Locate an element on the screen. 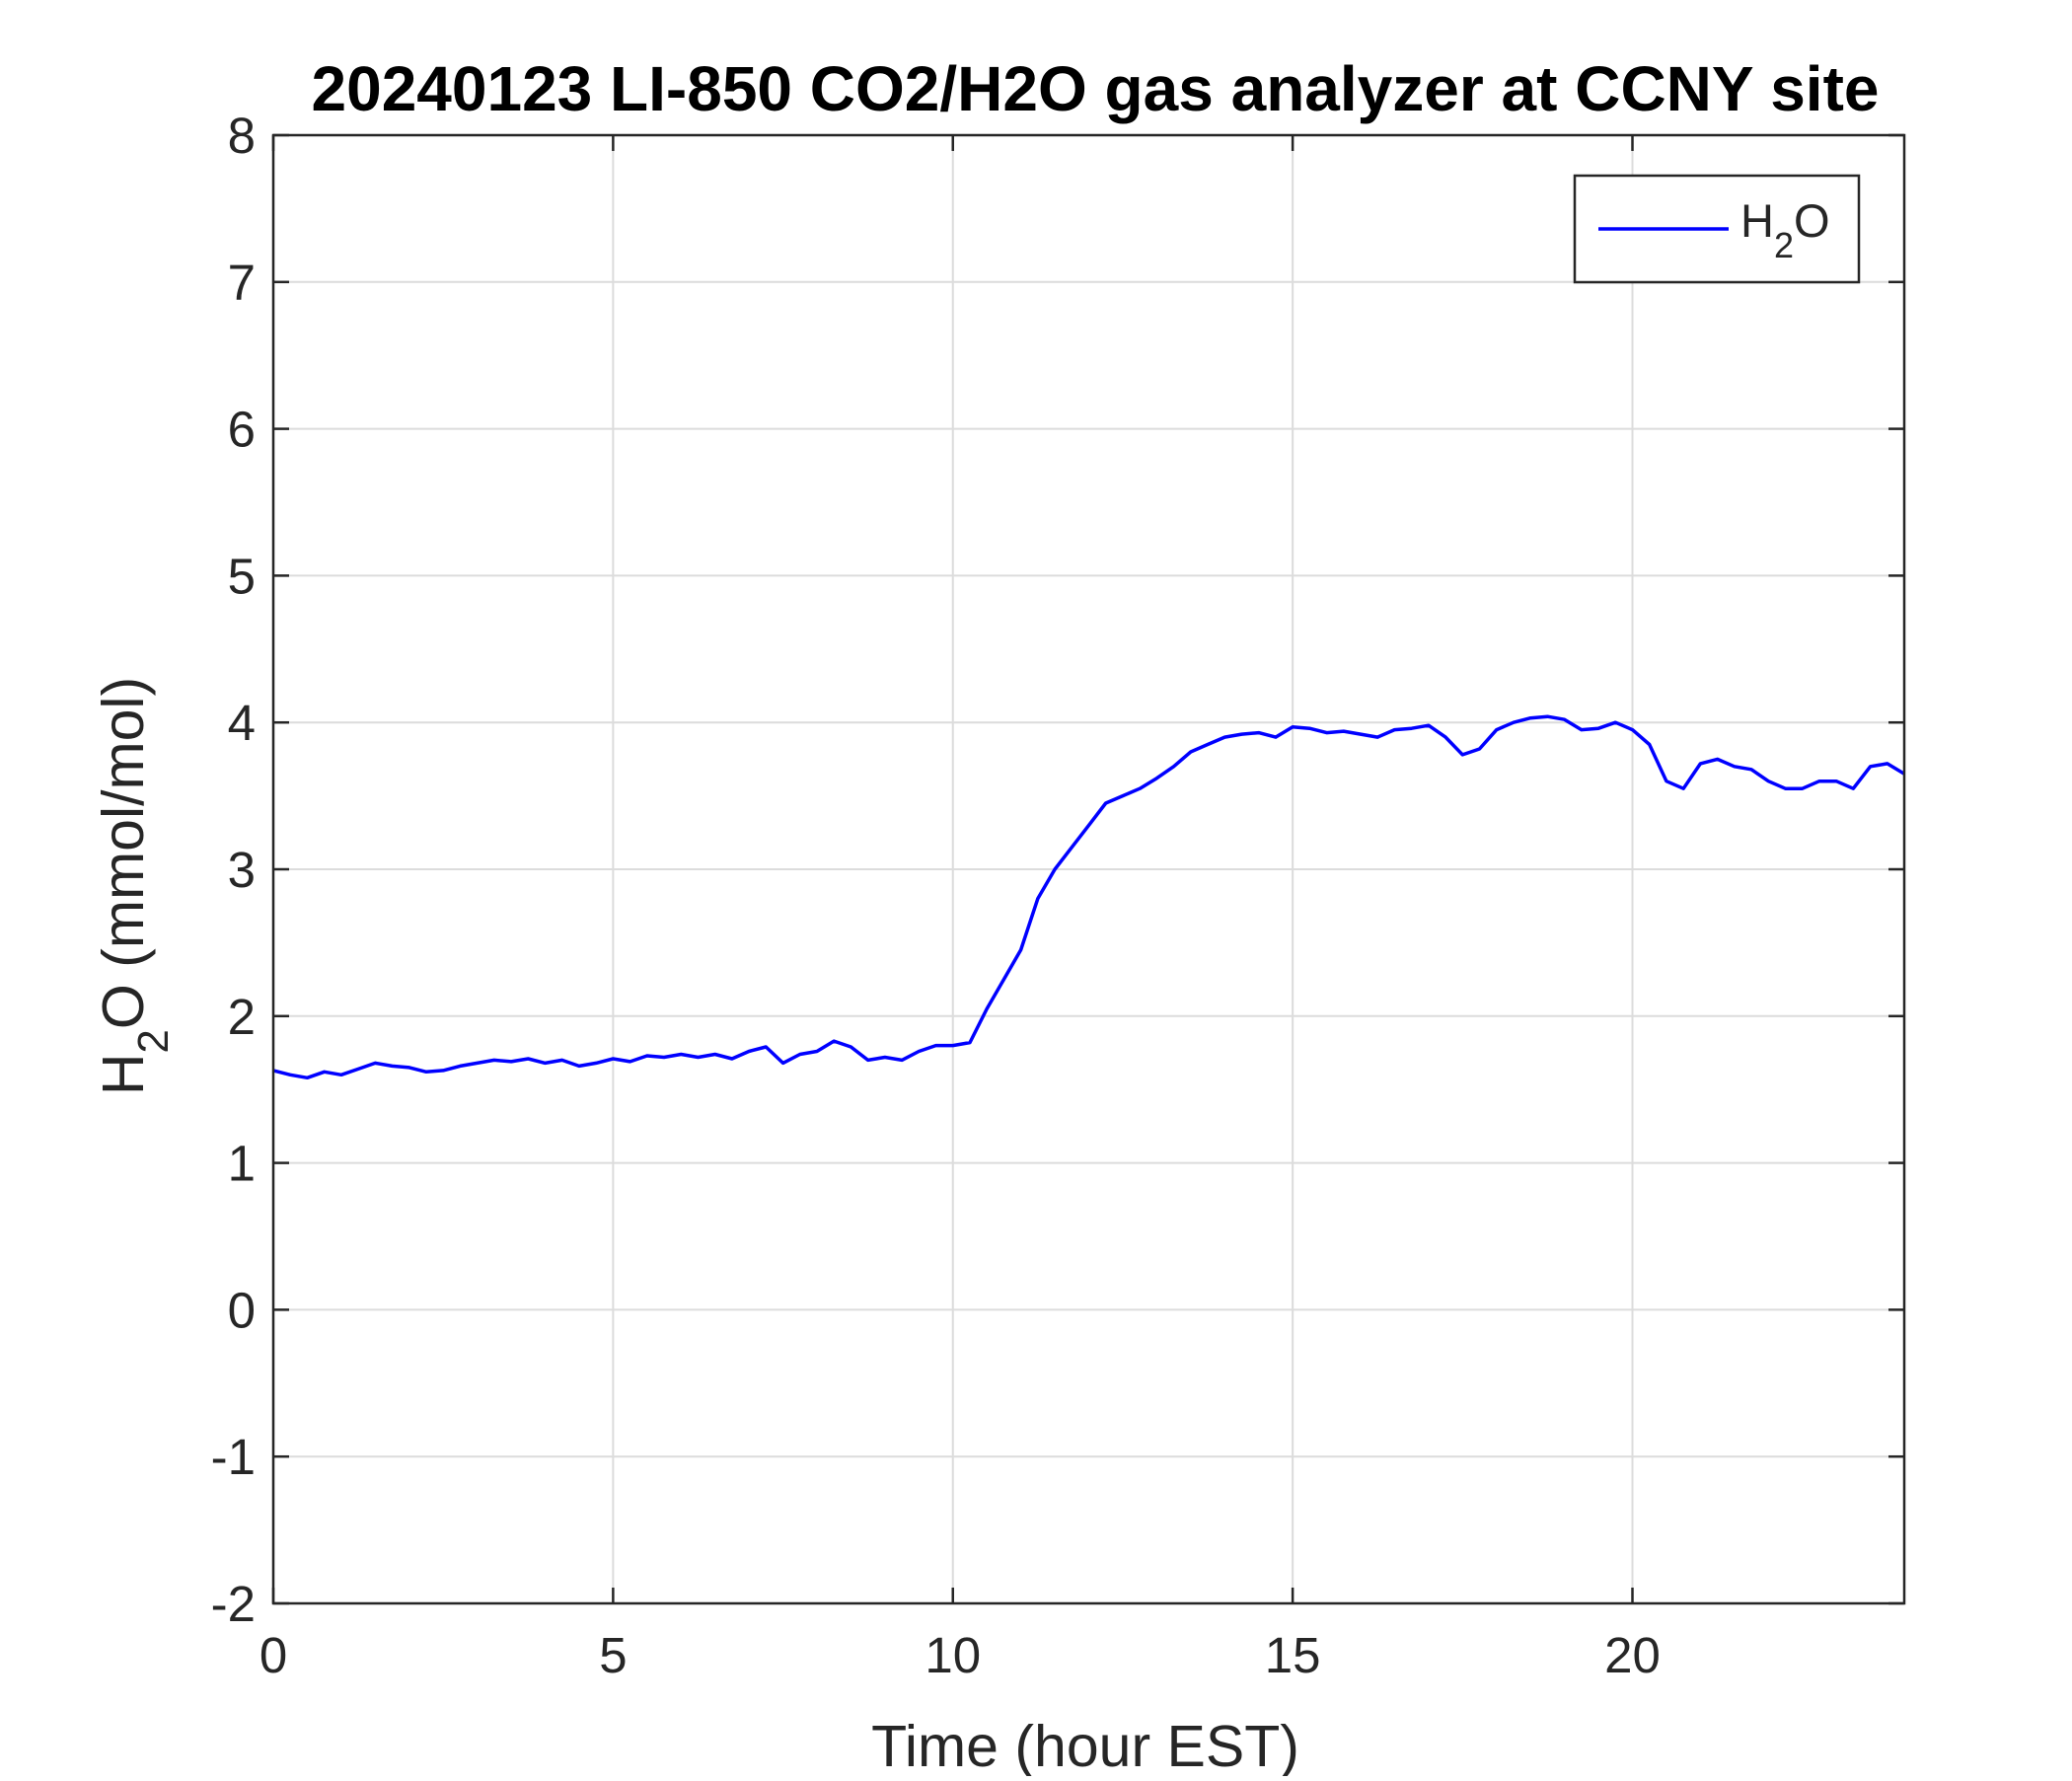  y-tick-label: -2 is located at coordinates (234, 1604).